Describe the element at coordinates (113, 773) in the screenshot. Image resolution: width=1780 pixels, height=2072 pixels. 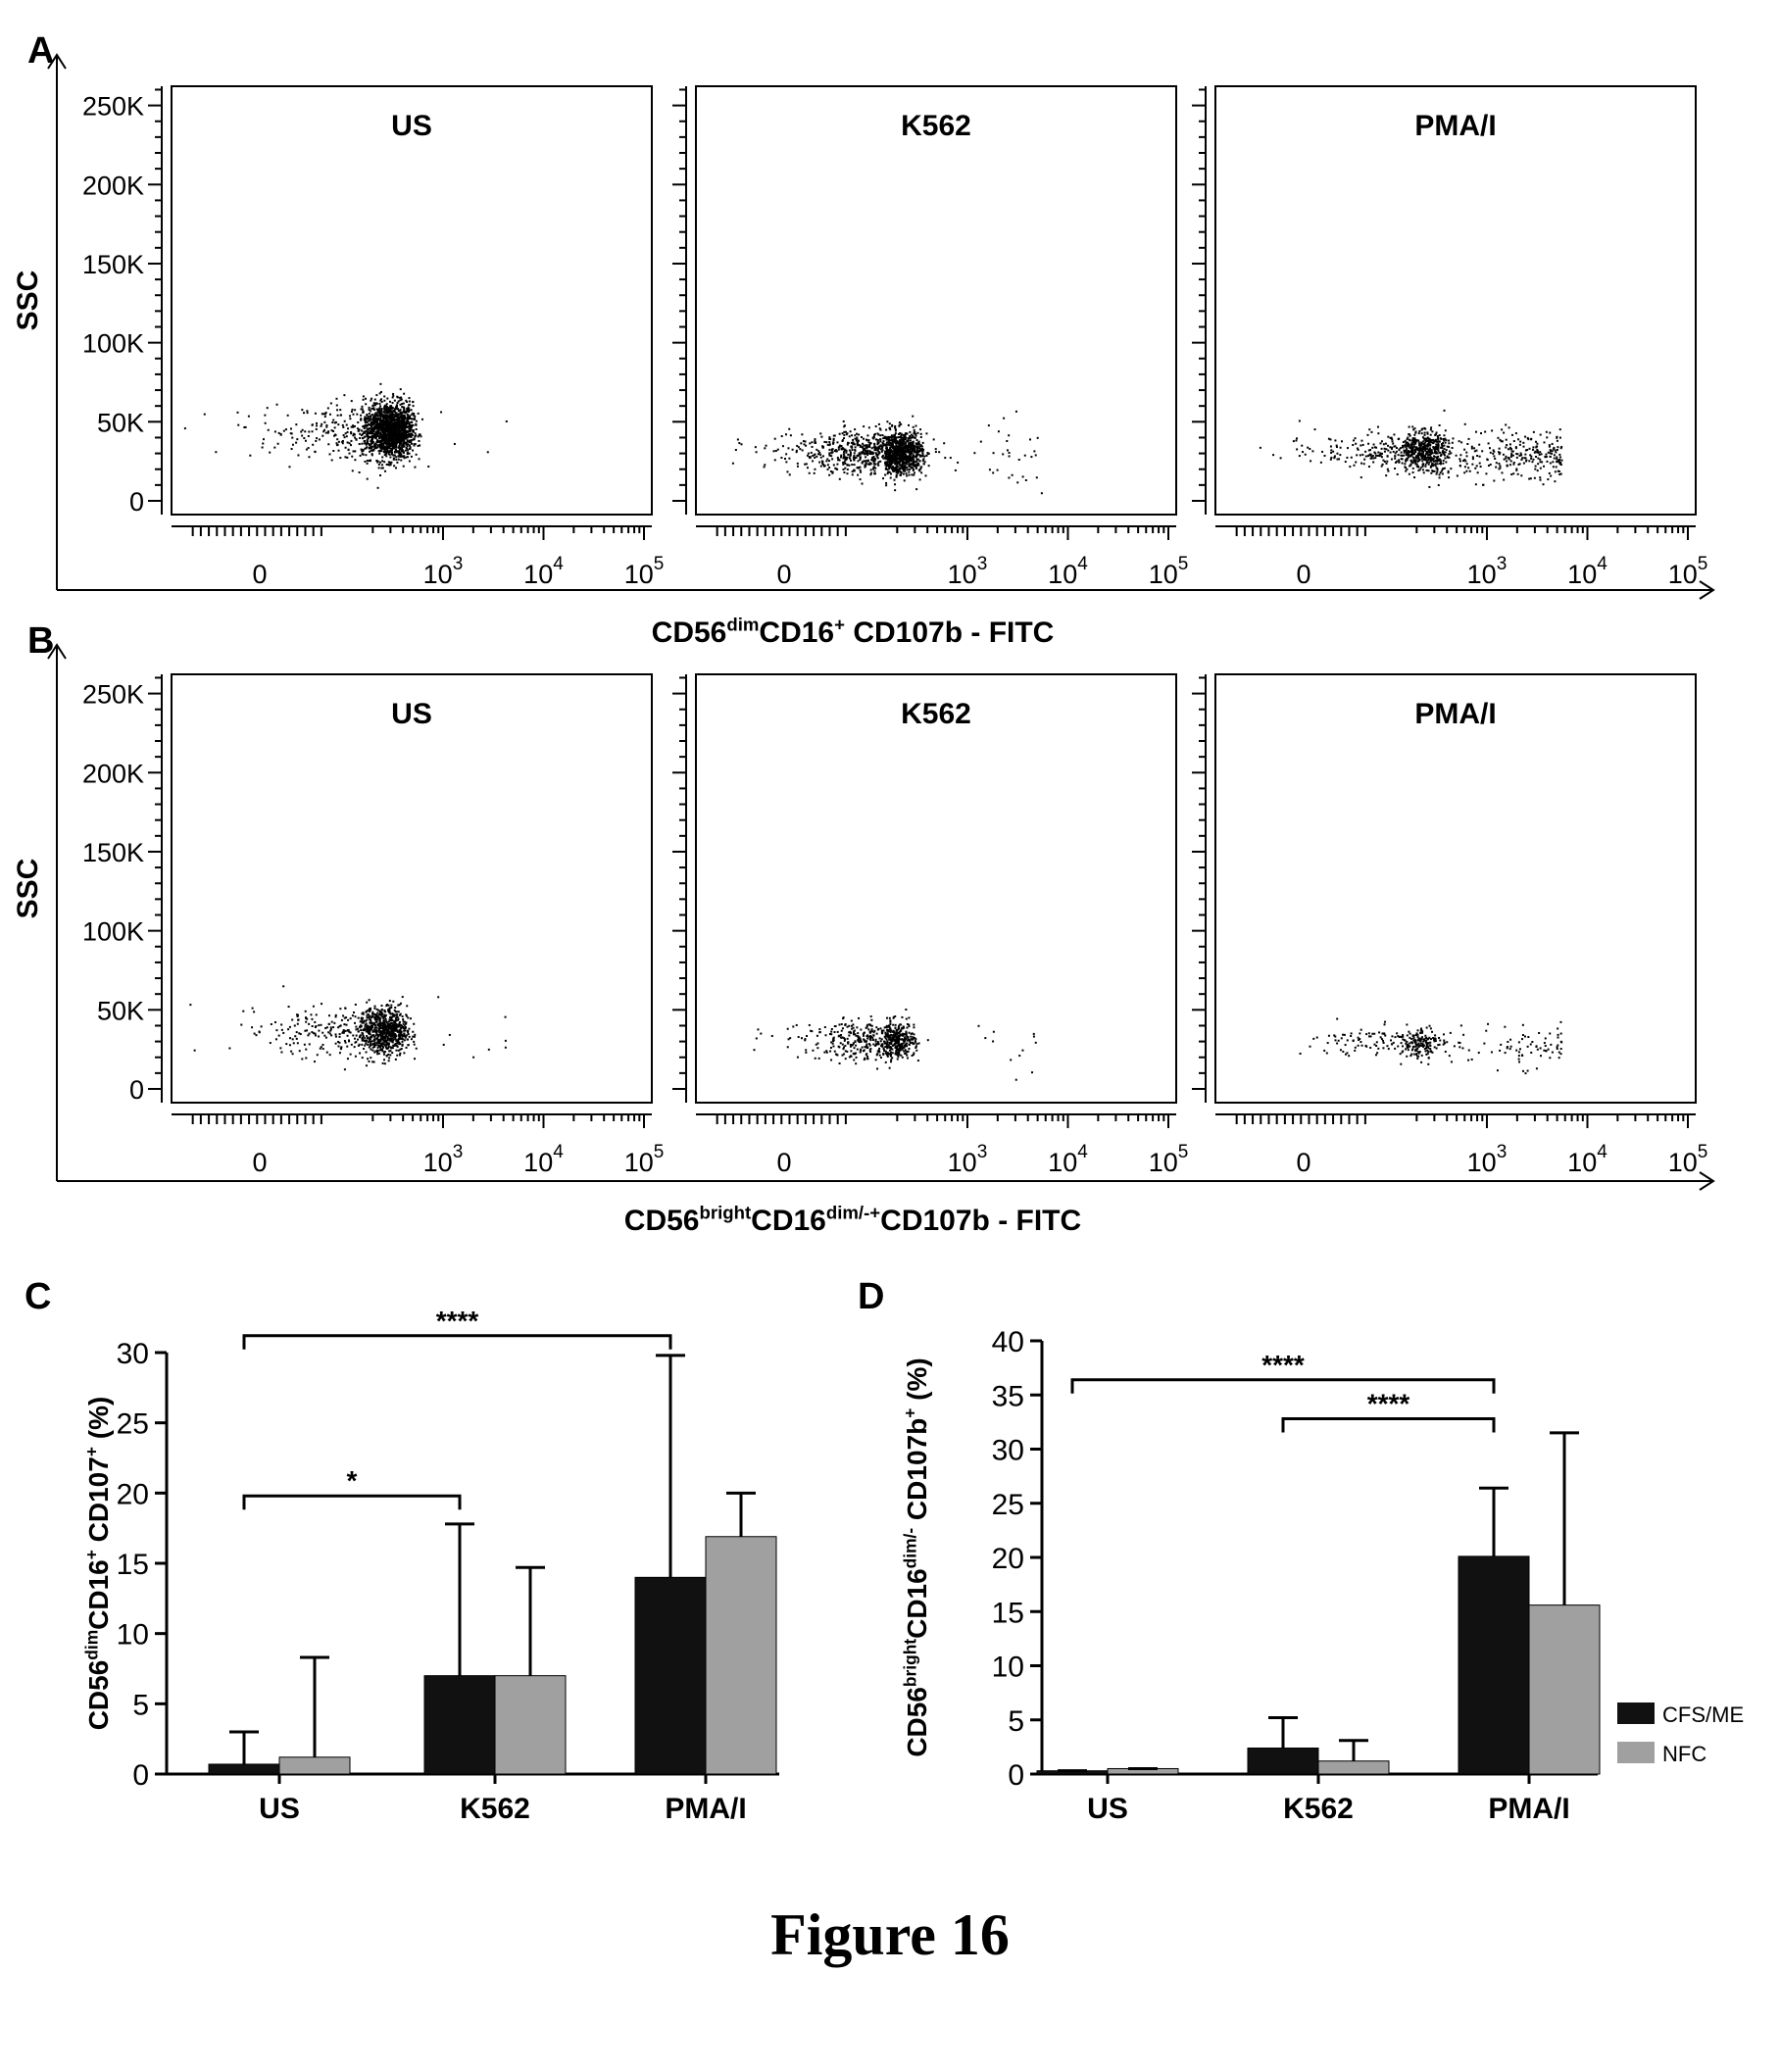
I see `y-tick-label: 200K` at that location.